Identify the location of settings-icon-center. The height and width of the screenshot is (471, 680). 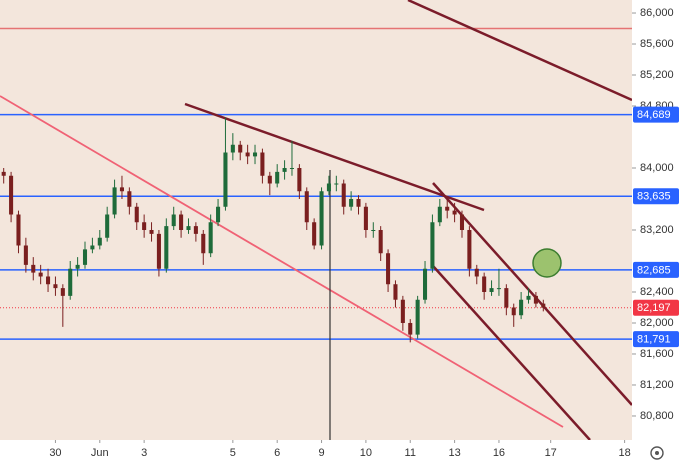
(657, 453).